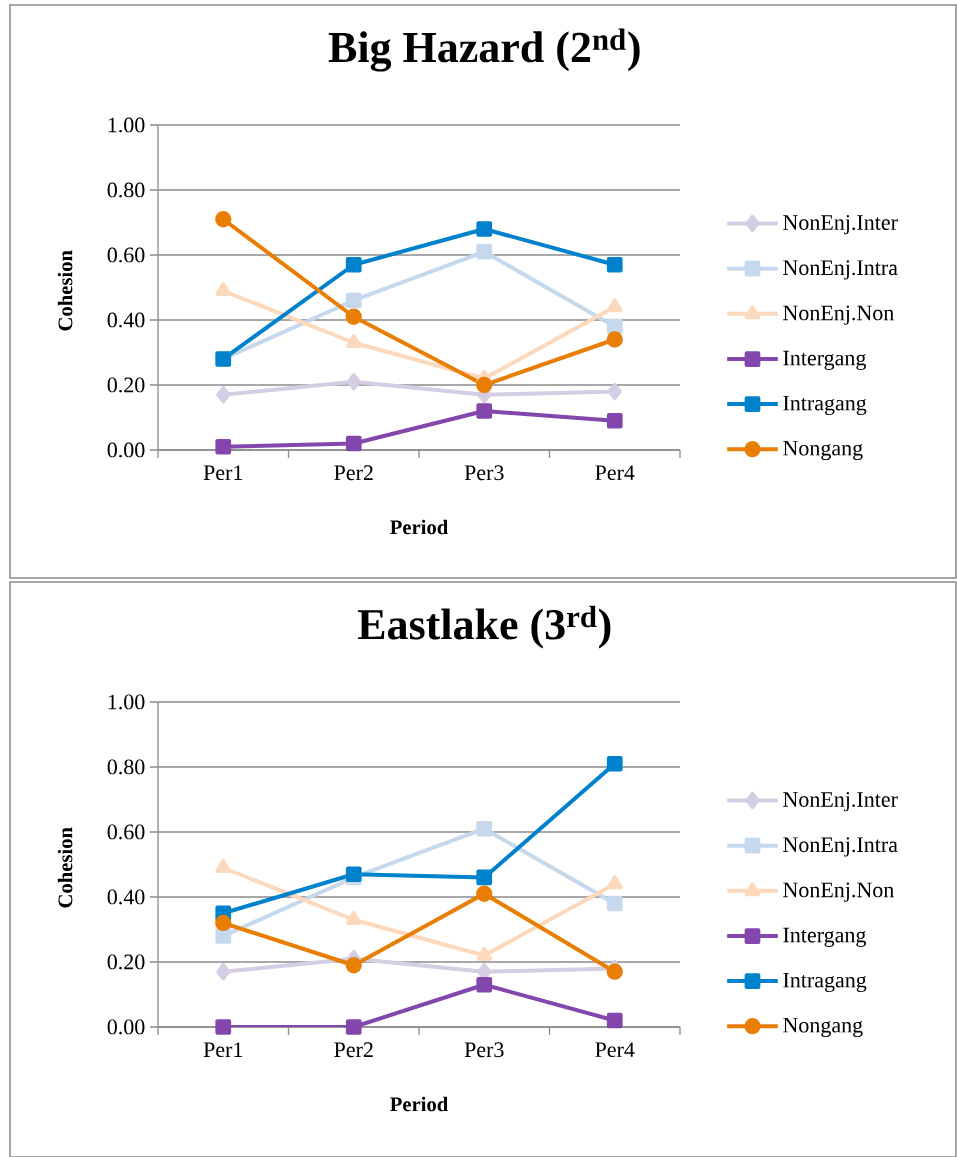 The image size is (957, 1157). What do you see at coordinates (484, 50) in the screenshot?
I see `chart-title: Big Hazard (2$^{nd}$)` at bounding box center [484, 50].